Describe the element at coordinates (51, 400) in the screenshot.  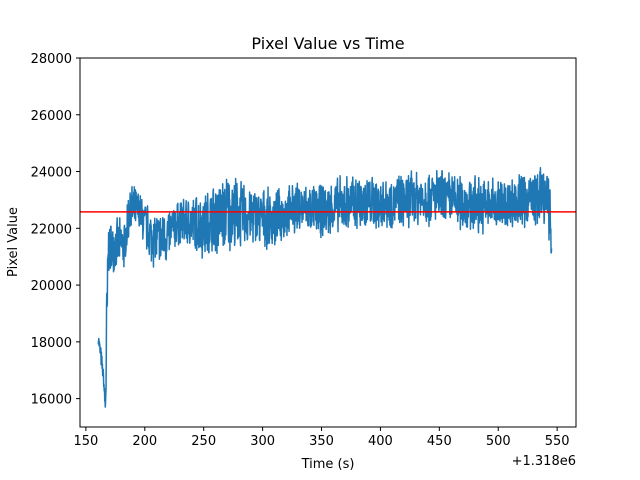
I see `y-tick-label: 16000` at that location.